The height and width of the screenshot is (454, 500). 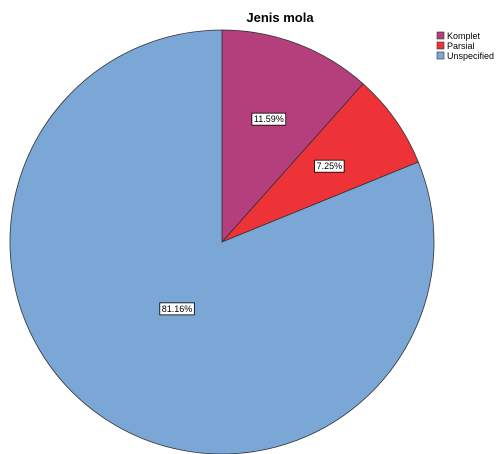 I want to click on legend-label-unspecified: Unspecified, so click(x=470, y=56).